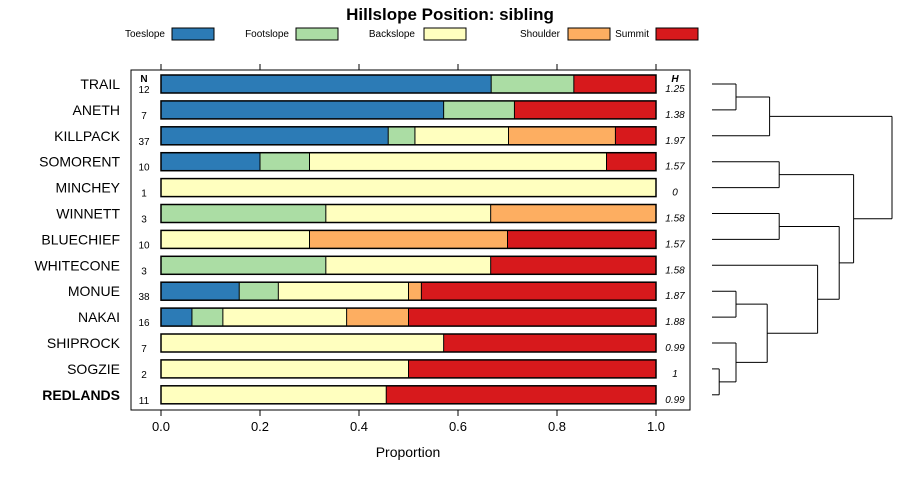  I want to click on bar-outline-monue, so click(408, 291).